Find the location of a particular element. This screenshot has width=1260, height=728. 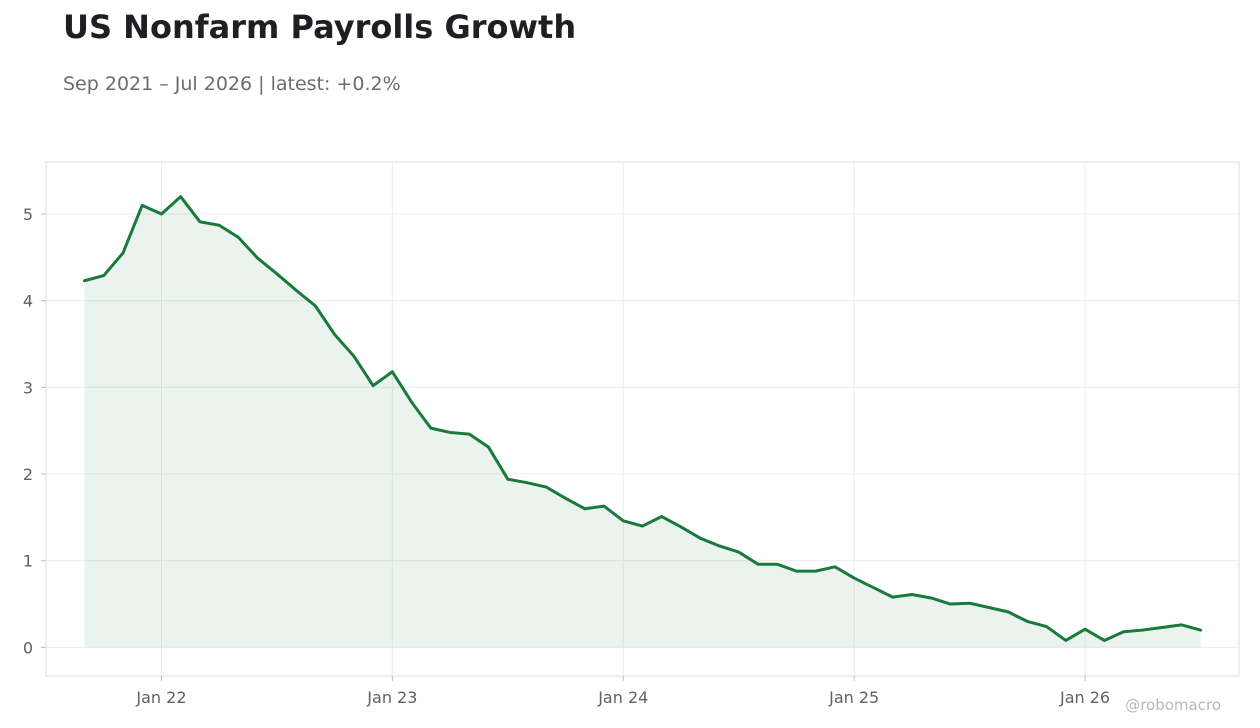

y-tick-label: 3 is located at coordinates (28, 387).